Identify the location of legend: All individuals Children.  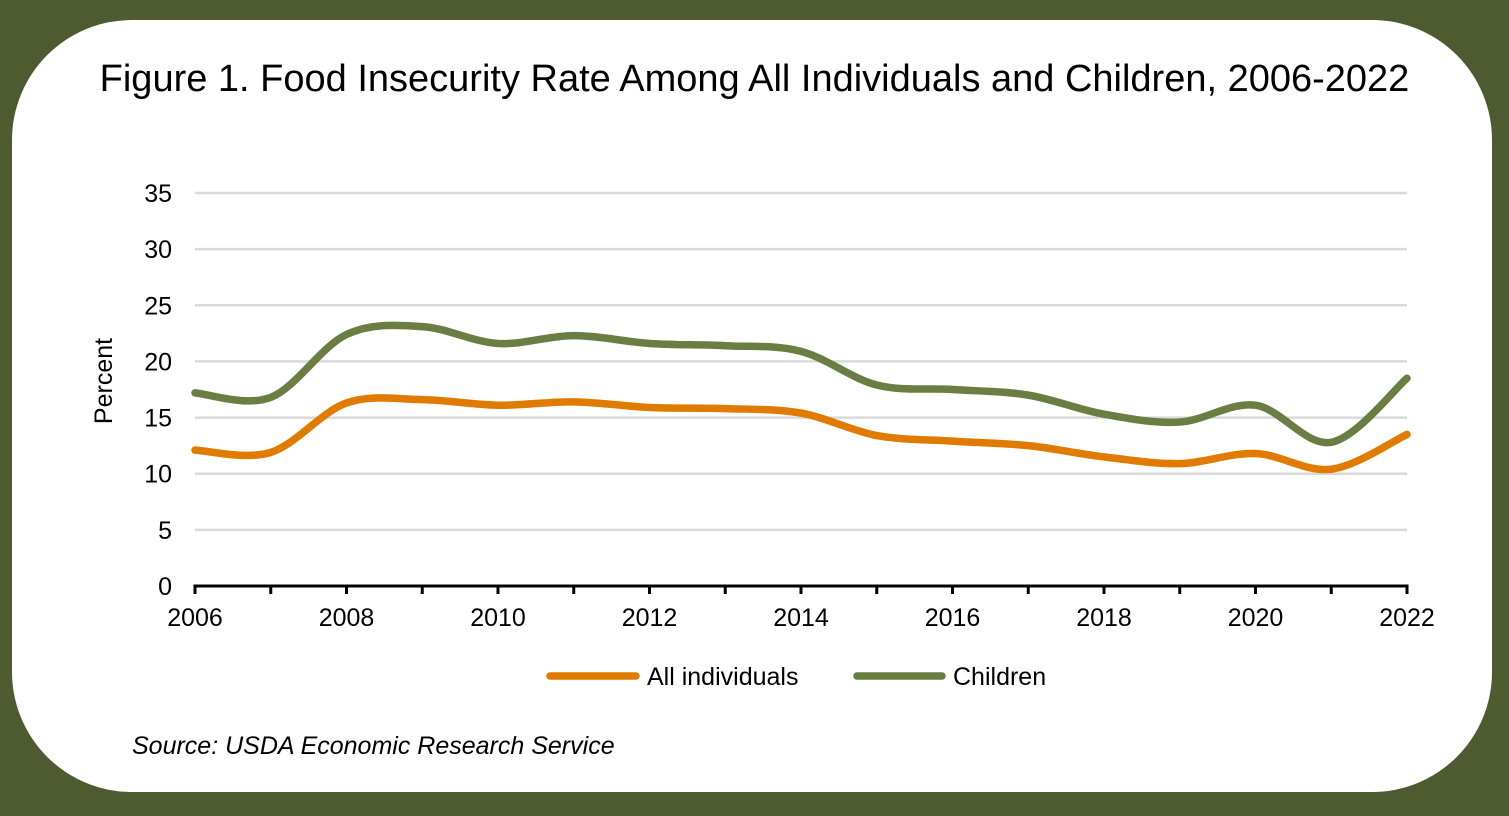
(796, 677).